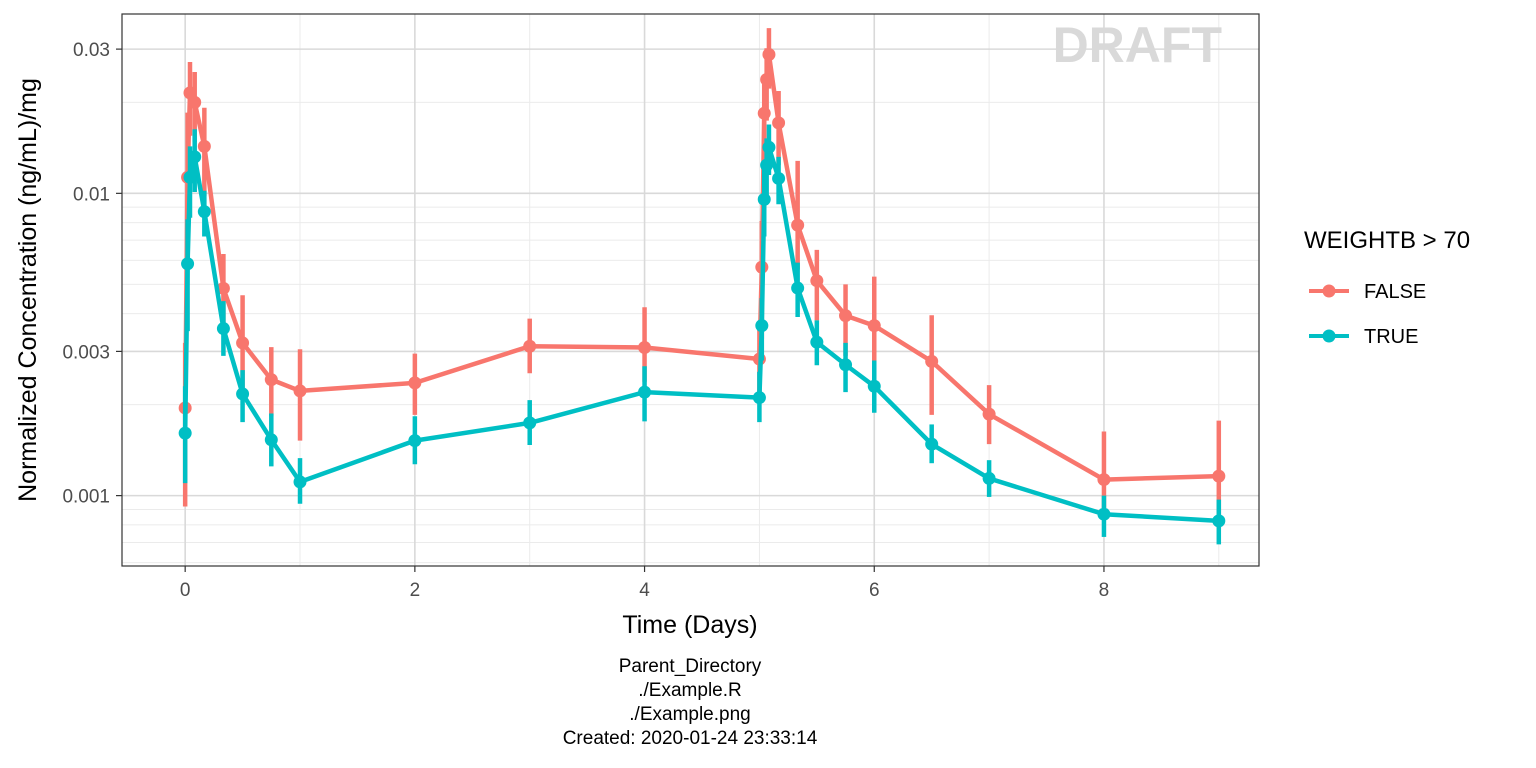 The width and height of the screenshot is (1536, 768). Describe the element at coordinates (91, 50) in the screenshot. I see `y-tick-label: 0.03` at that location.